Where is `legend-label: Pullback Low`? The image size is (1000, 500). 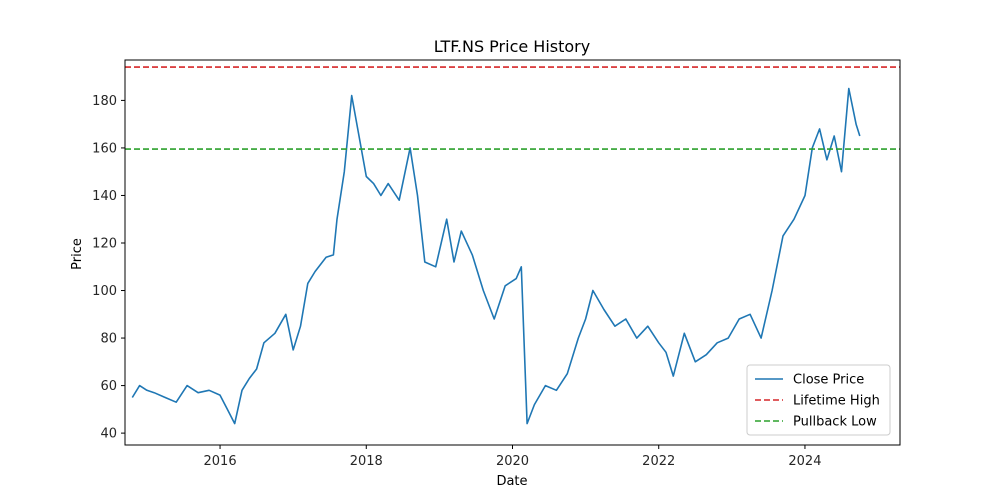 legend-label: Pullback Low is located at coordinates (835, 422).